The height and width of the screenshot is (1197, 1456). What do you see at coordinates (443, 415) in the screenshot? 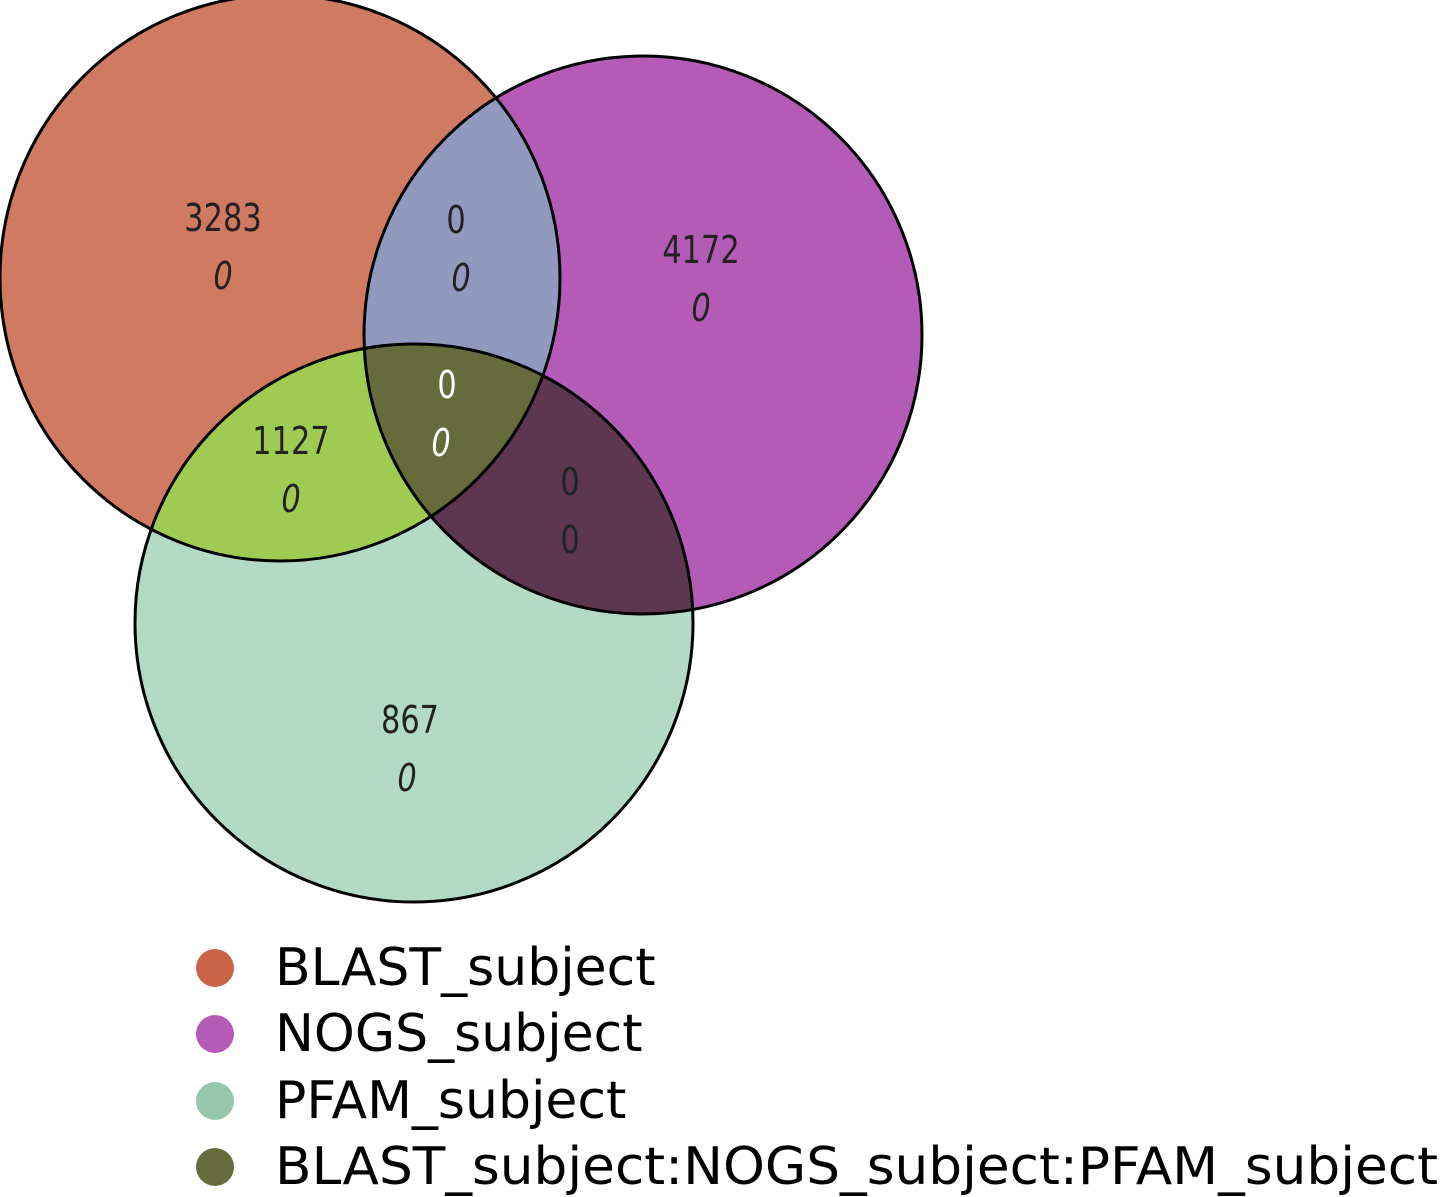
I see `labels-all-three: 0 0` at bounding box center [443, 415].